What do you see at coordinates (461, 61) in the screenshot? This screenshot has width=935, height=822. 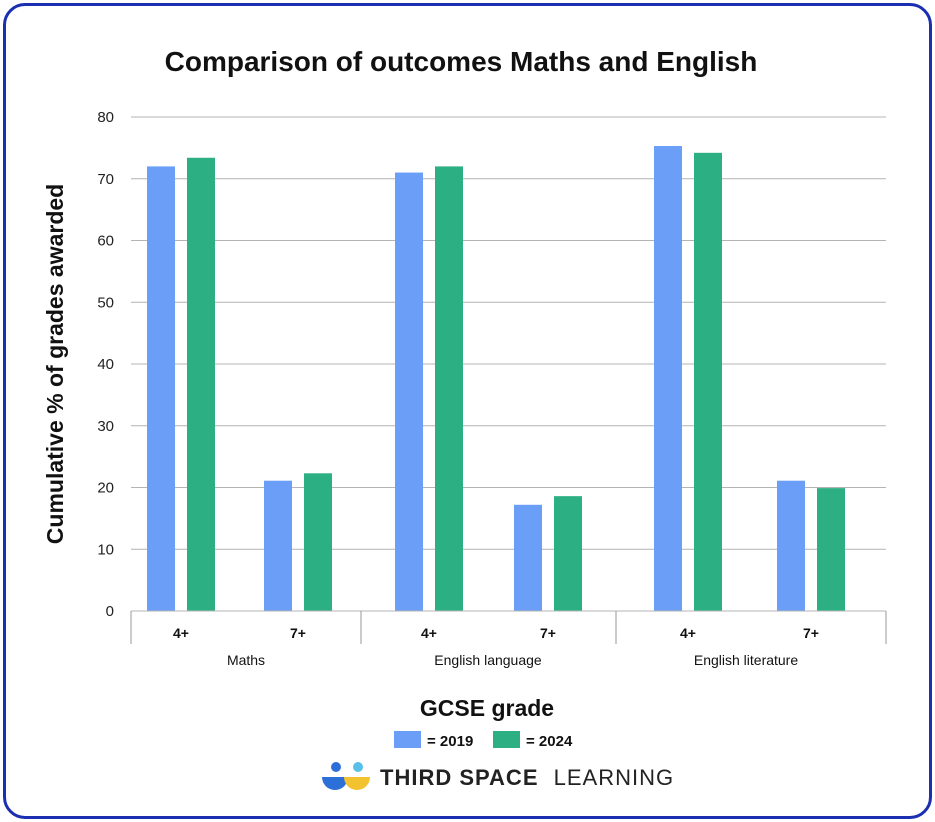 I see `chart-title: Comparison of outcomes Maths and English` at bounding box center [461, 61].